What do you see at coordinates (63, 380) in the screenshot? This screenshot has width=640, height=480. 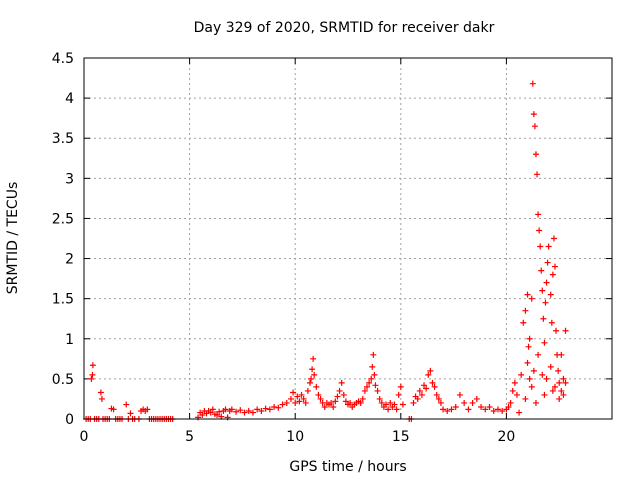 I see `y-tick-label: 0.5` at bounding box center [63, 380].